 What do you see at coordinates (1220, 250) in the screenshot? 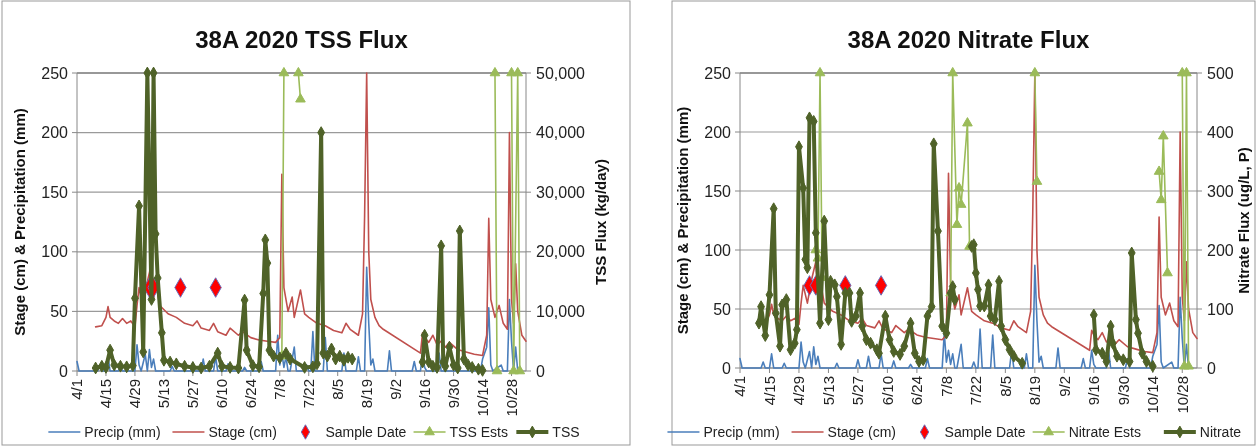
I see `y2-tick-label: 200` at bounding box center [1220, 250].